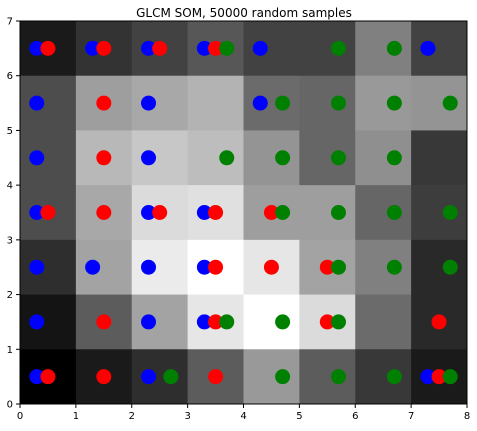 Image resolution: width=477 pixels, height=431 pixels. Describe the element at coordinates (13, 214) in the screenshot. I see `y-axis-ticks: 0 1 2 3 4 5 6 7` at that location.